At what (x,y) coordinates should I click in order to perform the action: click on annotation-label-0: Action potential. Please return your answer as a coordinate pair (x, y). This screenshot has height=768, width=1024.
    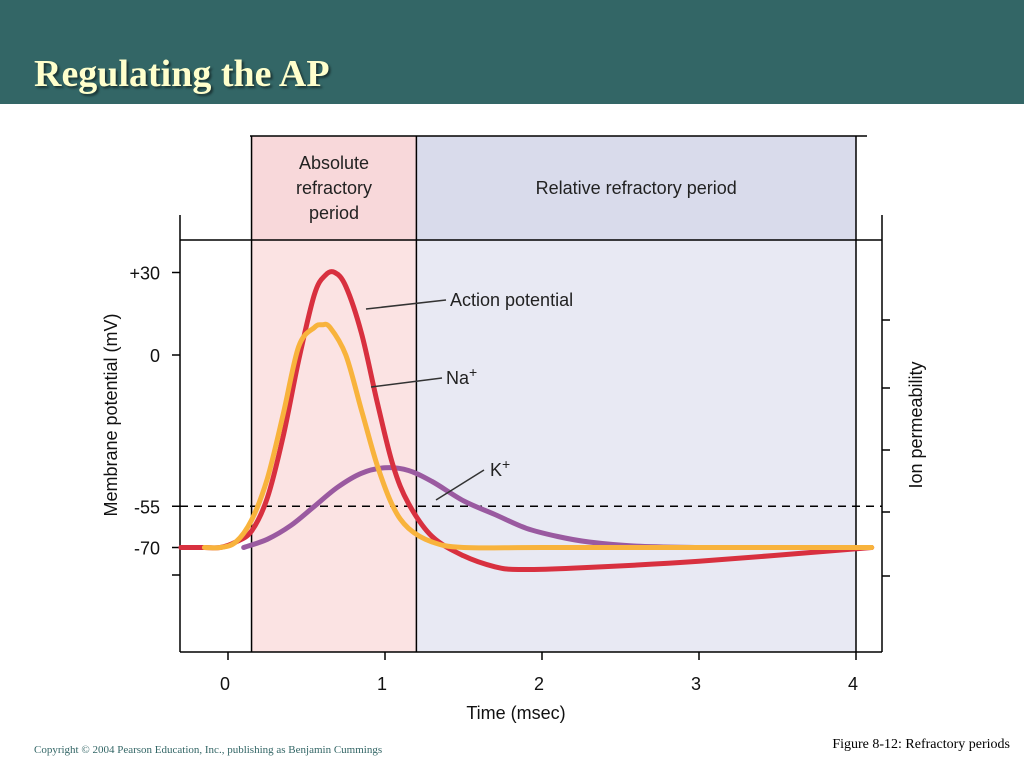
    Looking at the image, I should click on (511, 300).